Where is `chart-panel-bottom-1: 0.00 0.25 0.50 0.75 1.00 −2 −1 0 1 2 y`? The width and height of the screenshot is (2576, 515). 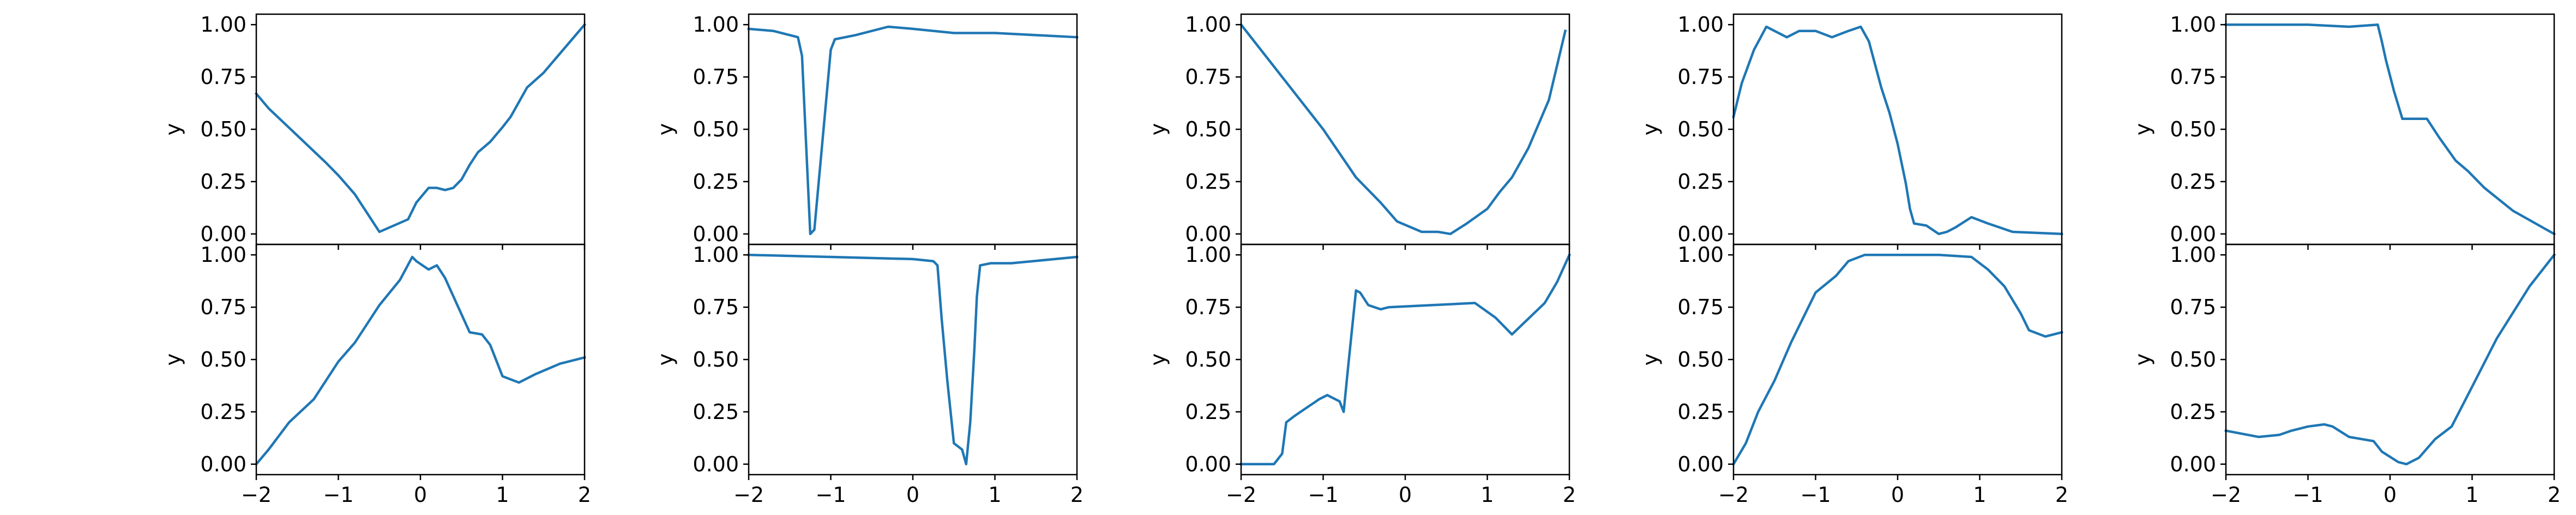 chart-panel-bottom-1: 0.00 0.25 0.50 0.75 1.00 −2 −1 0 1 2 y is located at coordinates (376, 375).